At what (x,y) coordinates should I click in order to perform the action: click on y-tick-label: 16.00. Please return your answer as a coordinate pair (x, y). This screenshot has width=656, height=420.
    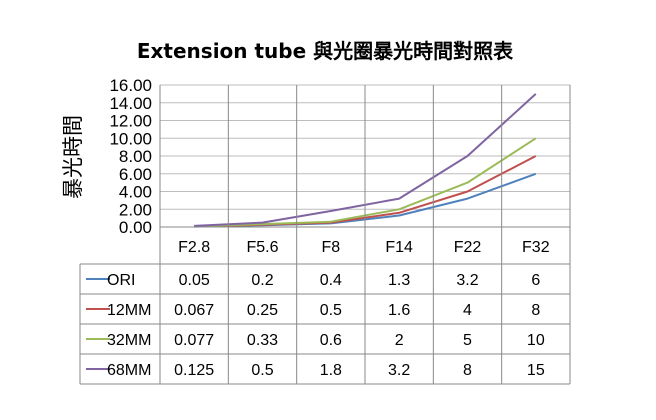
    Looking at the image, I should click on (130, 85).